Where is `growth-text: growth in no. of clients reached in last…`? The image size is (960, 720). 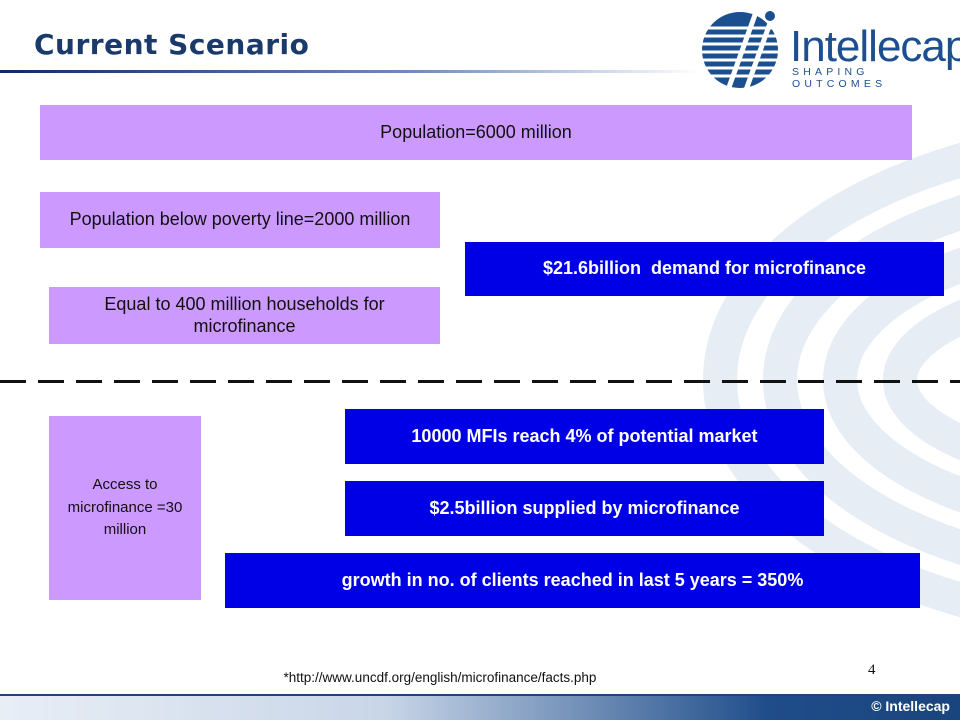 growth-text: growth in no. of clients reached in last… is located at coordinates (572, 579).